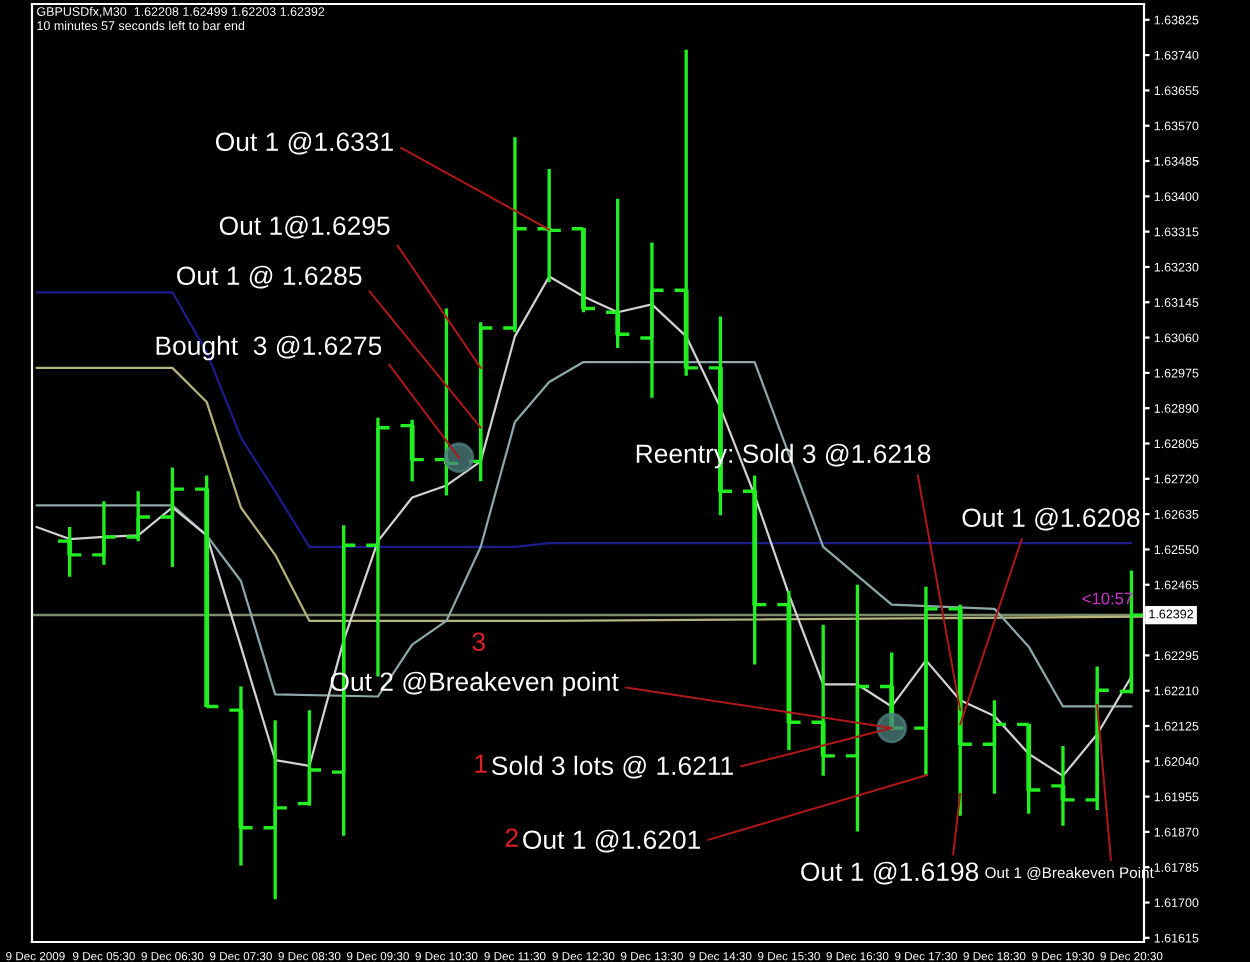 The width and height of the screenshot is (1250, 962). I want to click on annotation: Out 1@1.6295, so click(304, 227).